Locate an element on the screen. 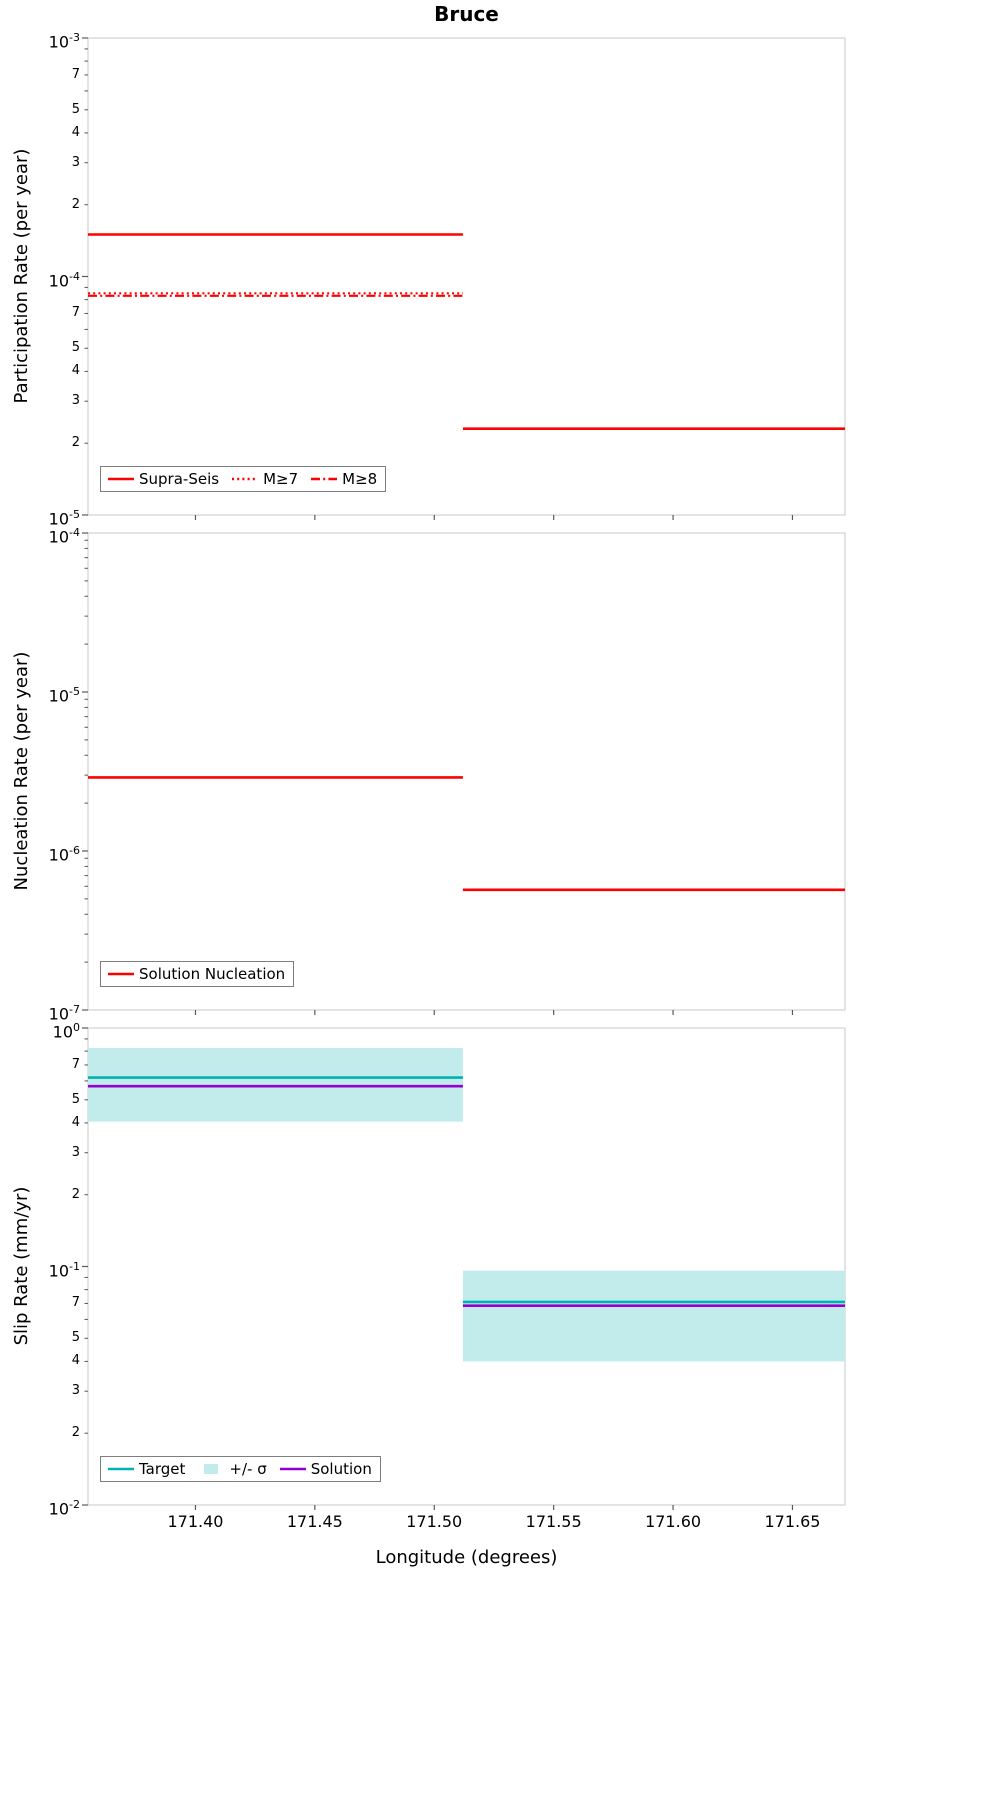  legend-swatch-dotted-icon is located at coordinates (245, 479).